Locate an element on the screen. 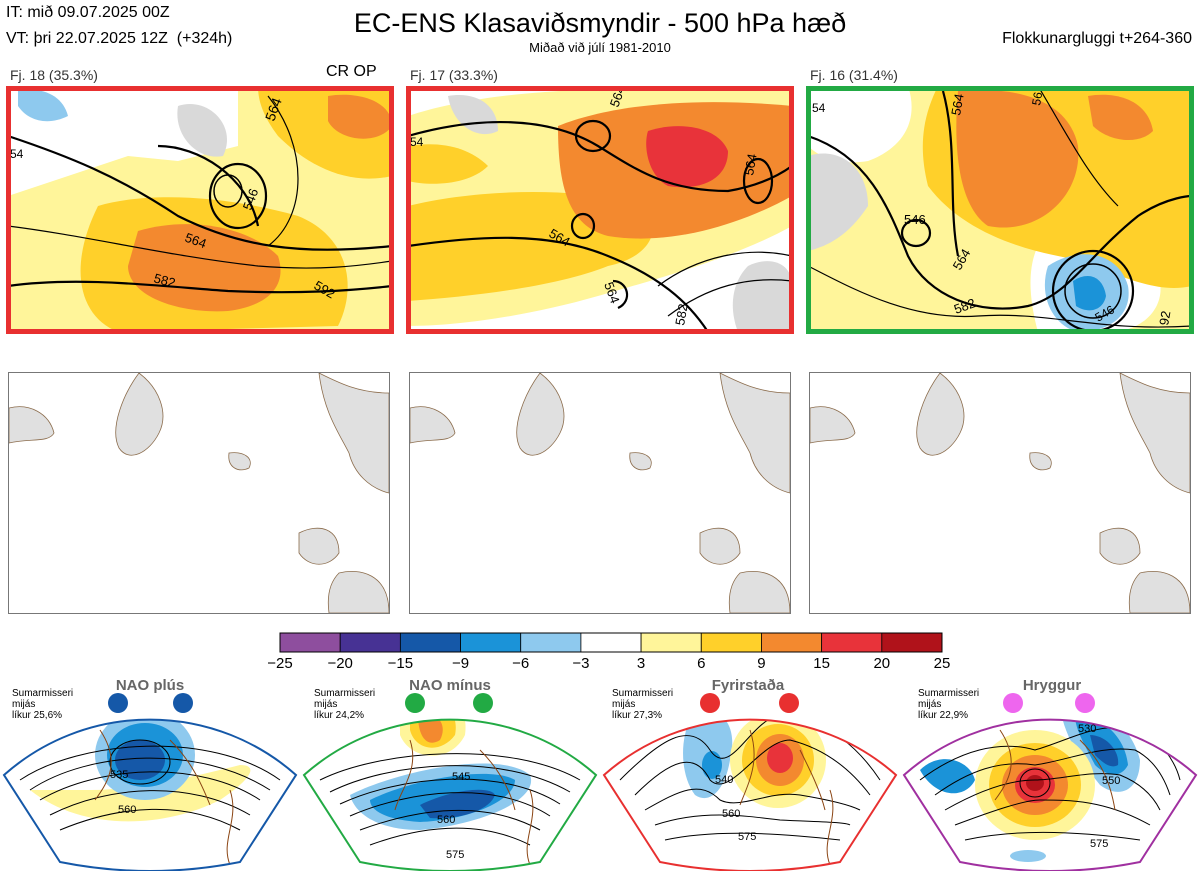 The image size is (1200, 871). regime-3-title: Fyrirstaða is located at coordinates (748, 685).